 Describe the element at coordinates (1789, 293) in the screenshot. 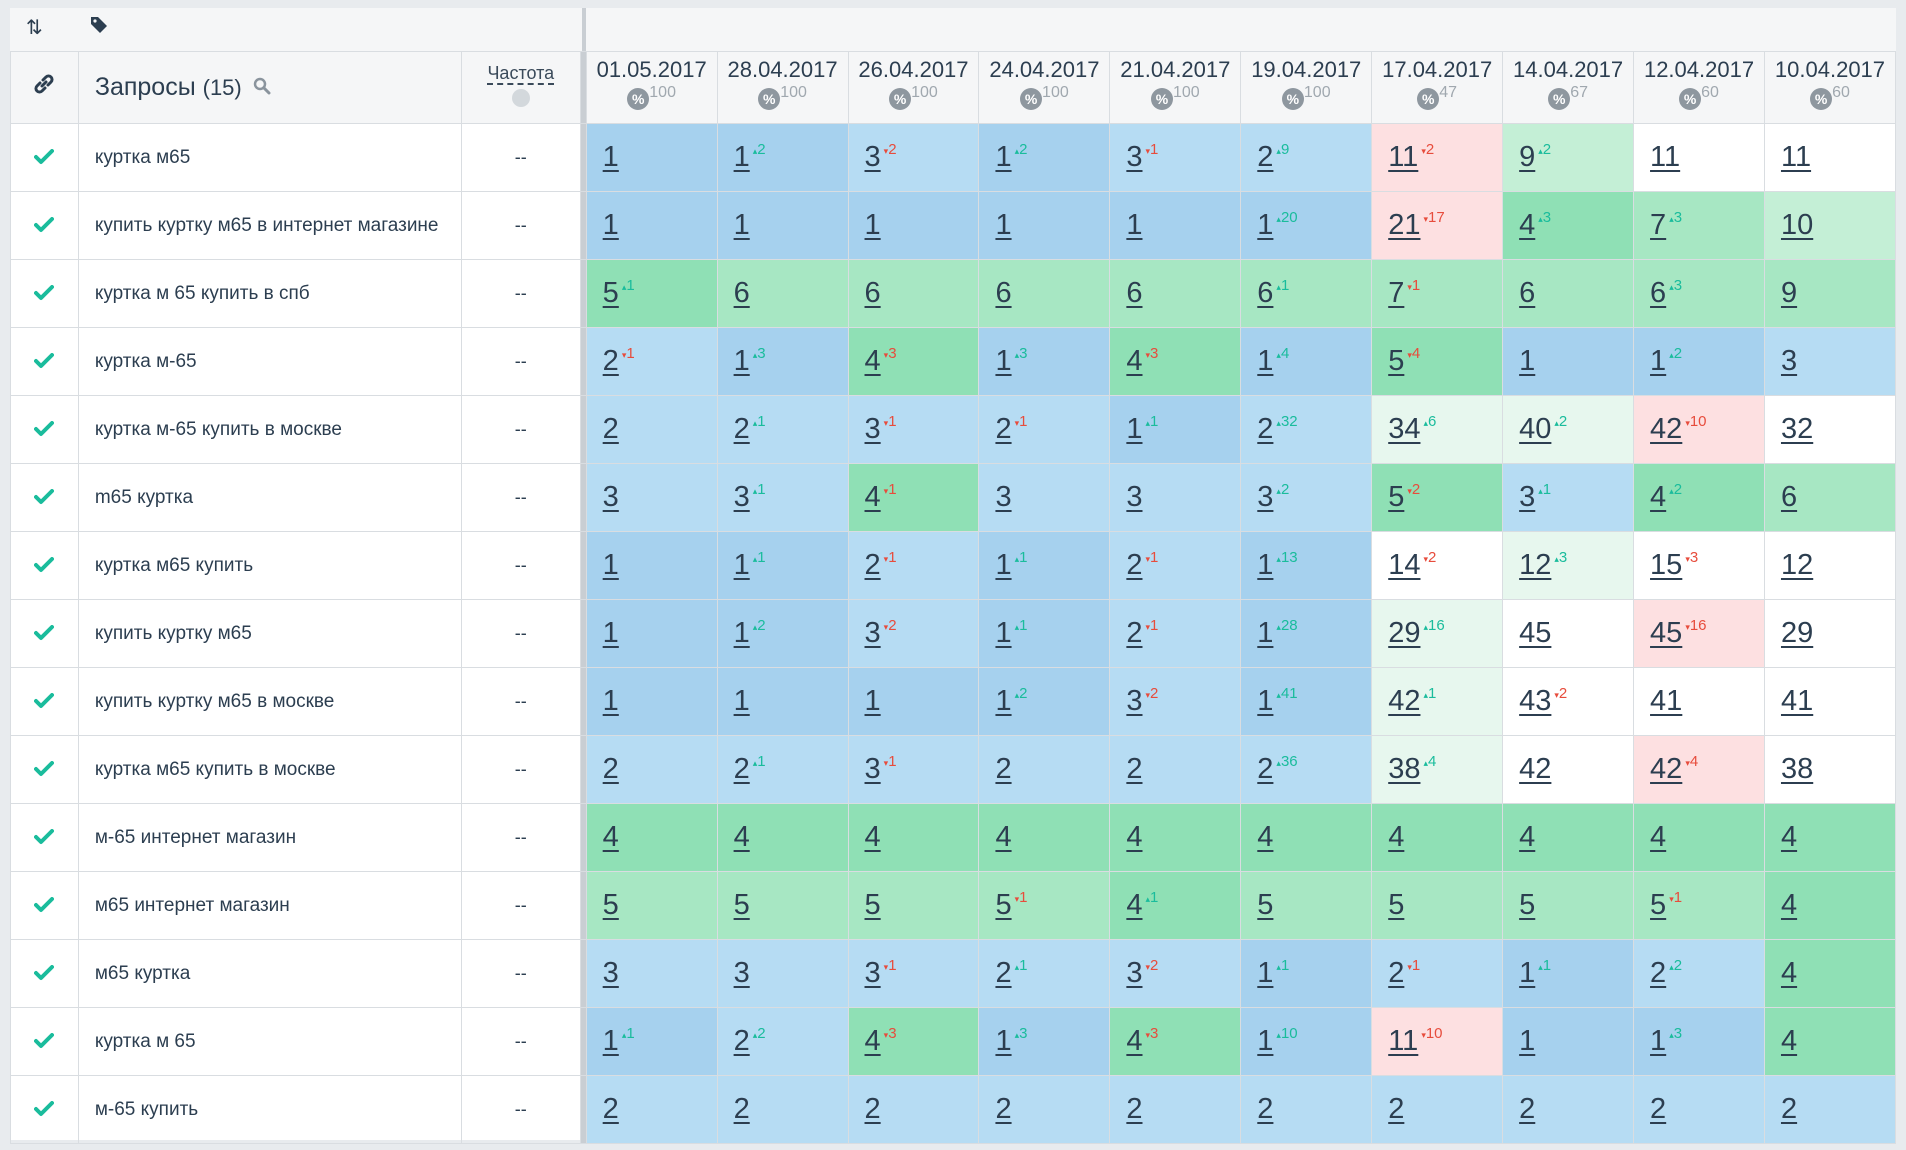

I see `position-link: 9` at that location.